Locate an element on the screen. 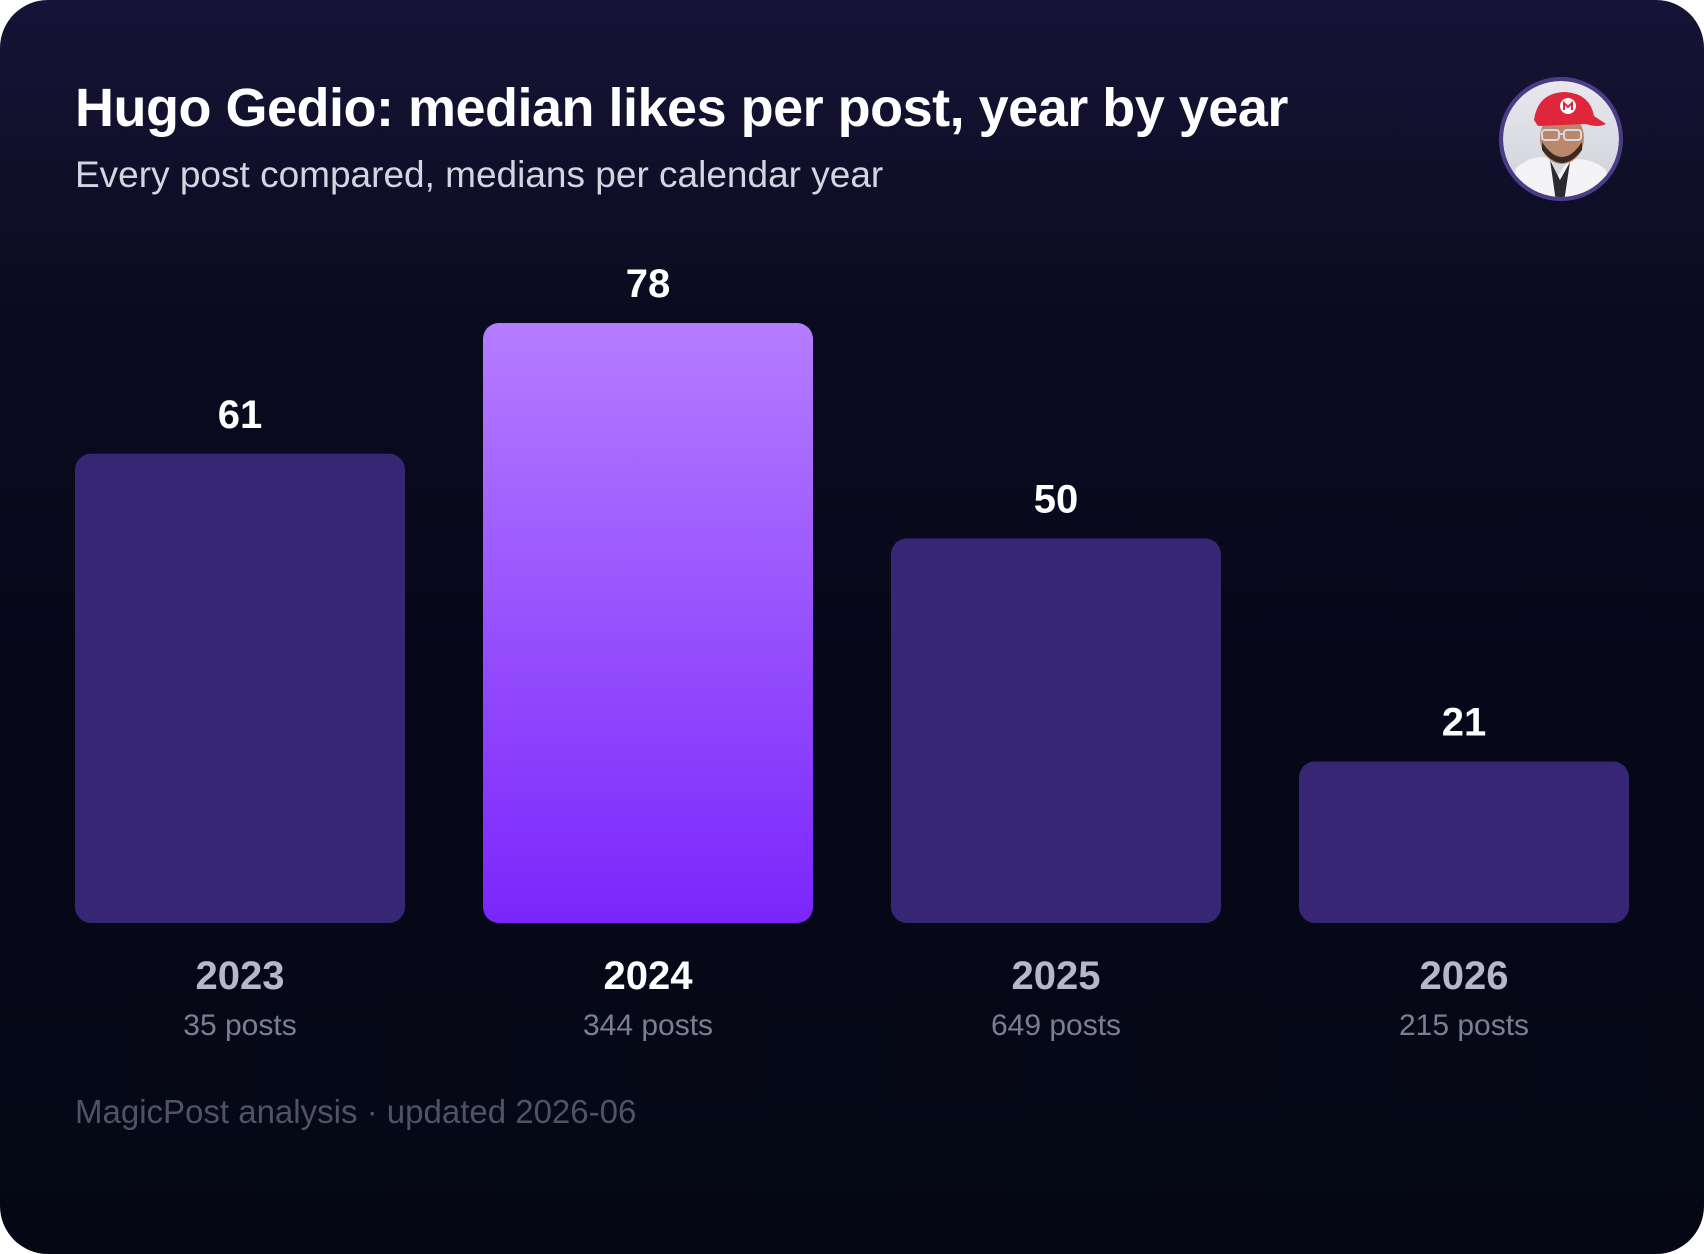  value-label-2025: 50 is located at coordinates (1056, 499).